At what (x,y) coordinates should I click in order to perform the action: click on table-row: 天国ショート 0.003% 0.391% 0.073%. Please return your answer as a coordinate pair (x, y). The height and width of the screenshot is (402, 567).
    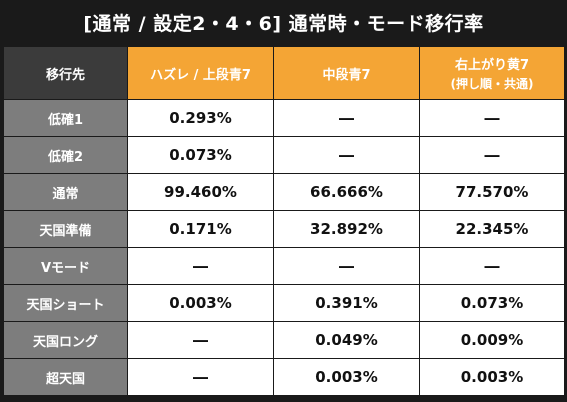
    Looking at the image, I should click on (284, 303).